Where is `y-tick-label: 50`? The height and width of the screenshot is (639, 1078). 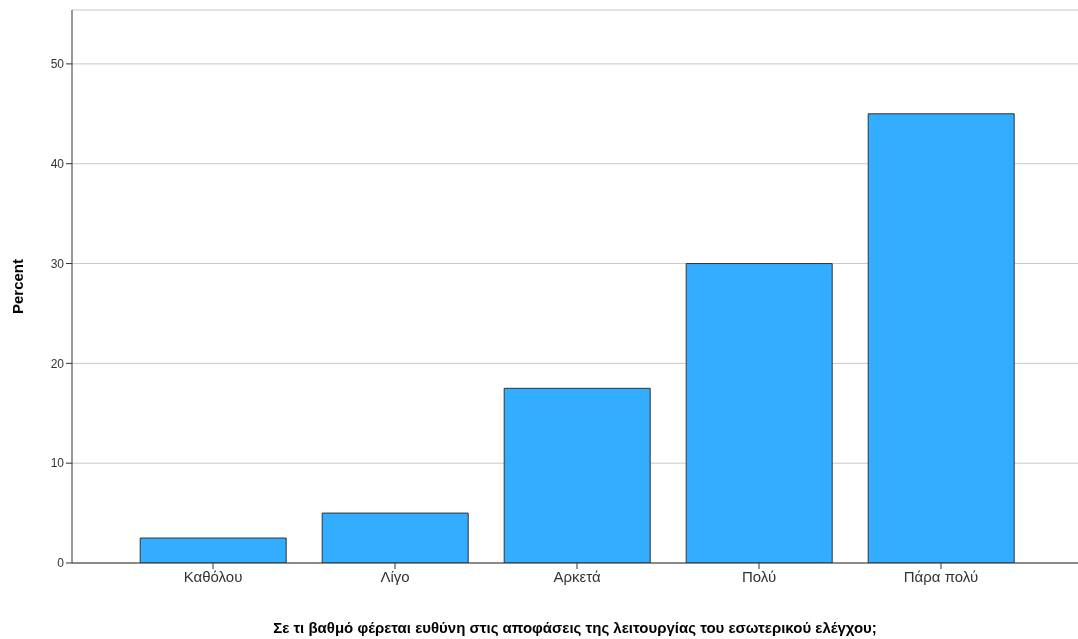 y-tick-label: 50 is located at coordinates (57, 64).